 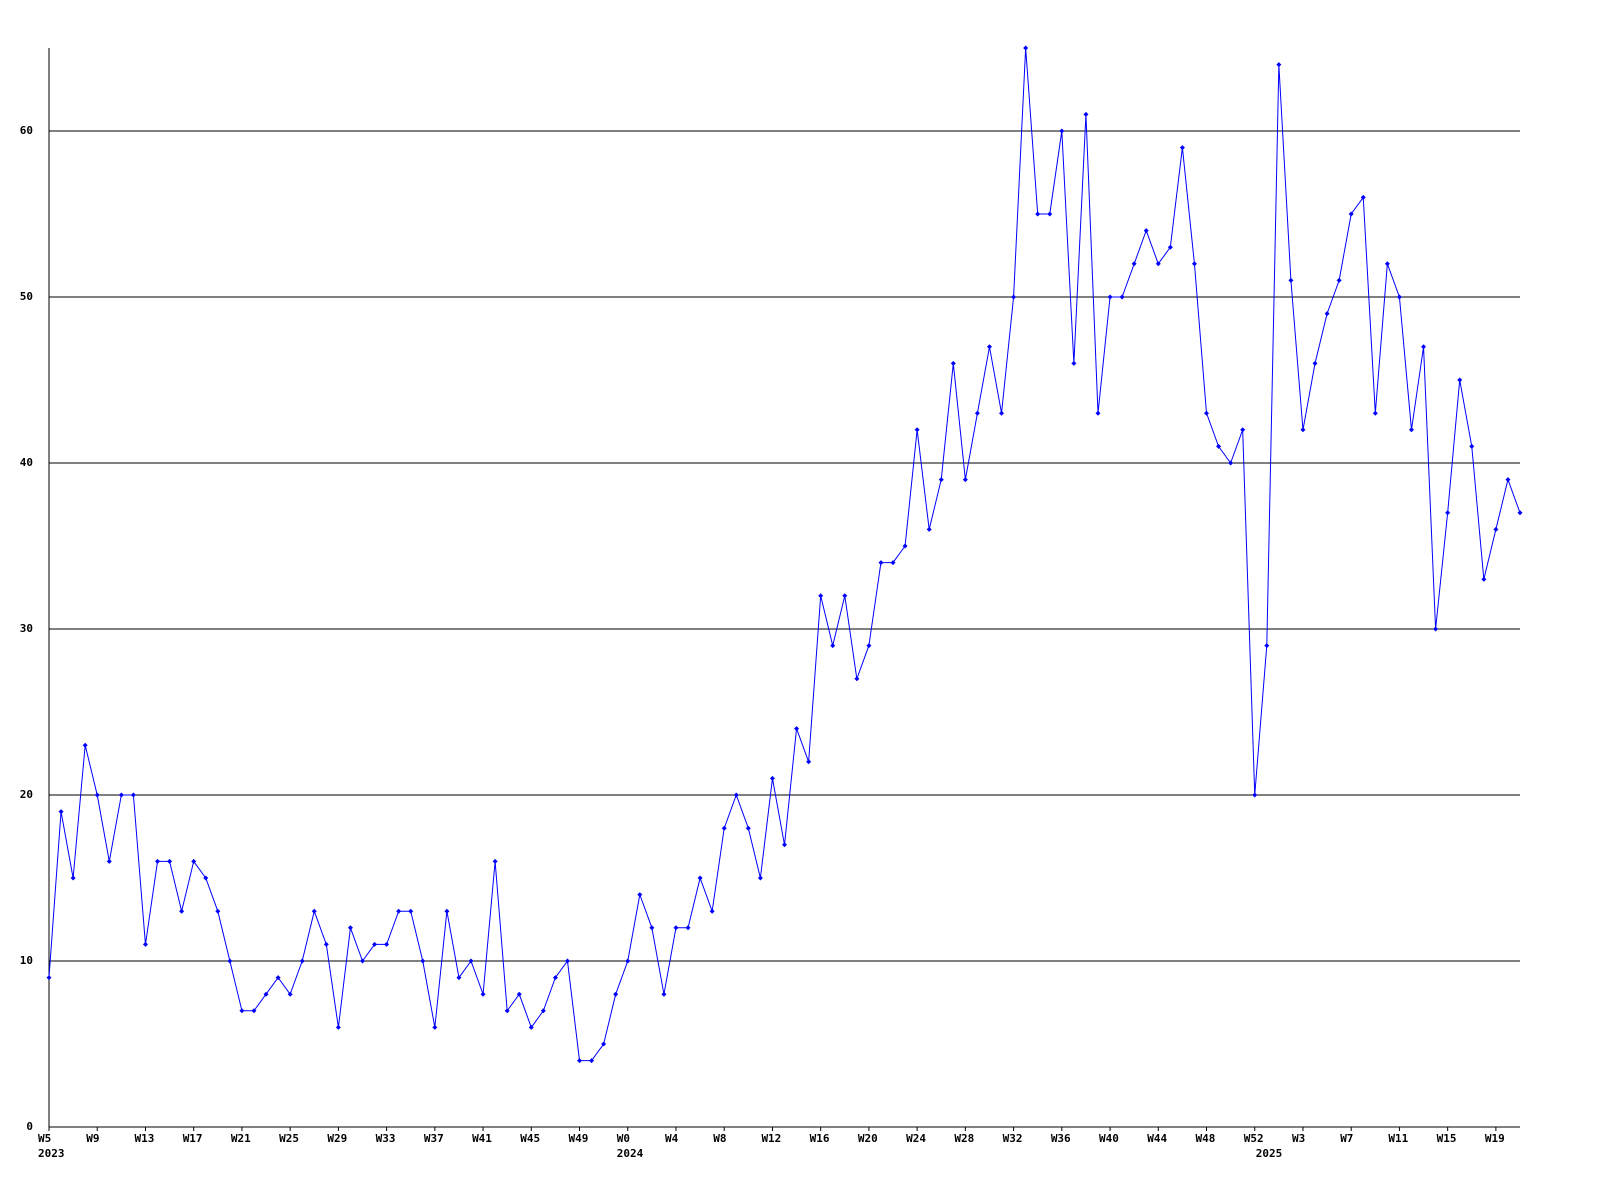 What do you see at coordinates (144, 1138) in the screenshot?
I see `x-tick-label: W13` at bounding box center [144, 1138].